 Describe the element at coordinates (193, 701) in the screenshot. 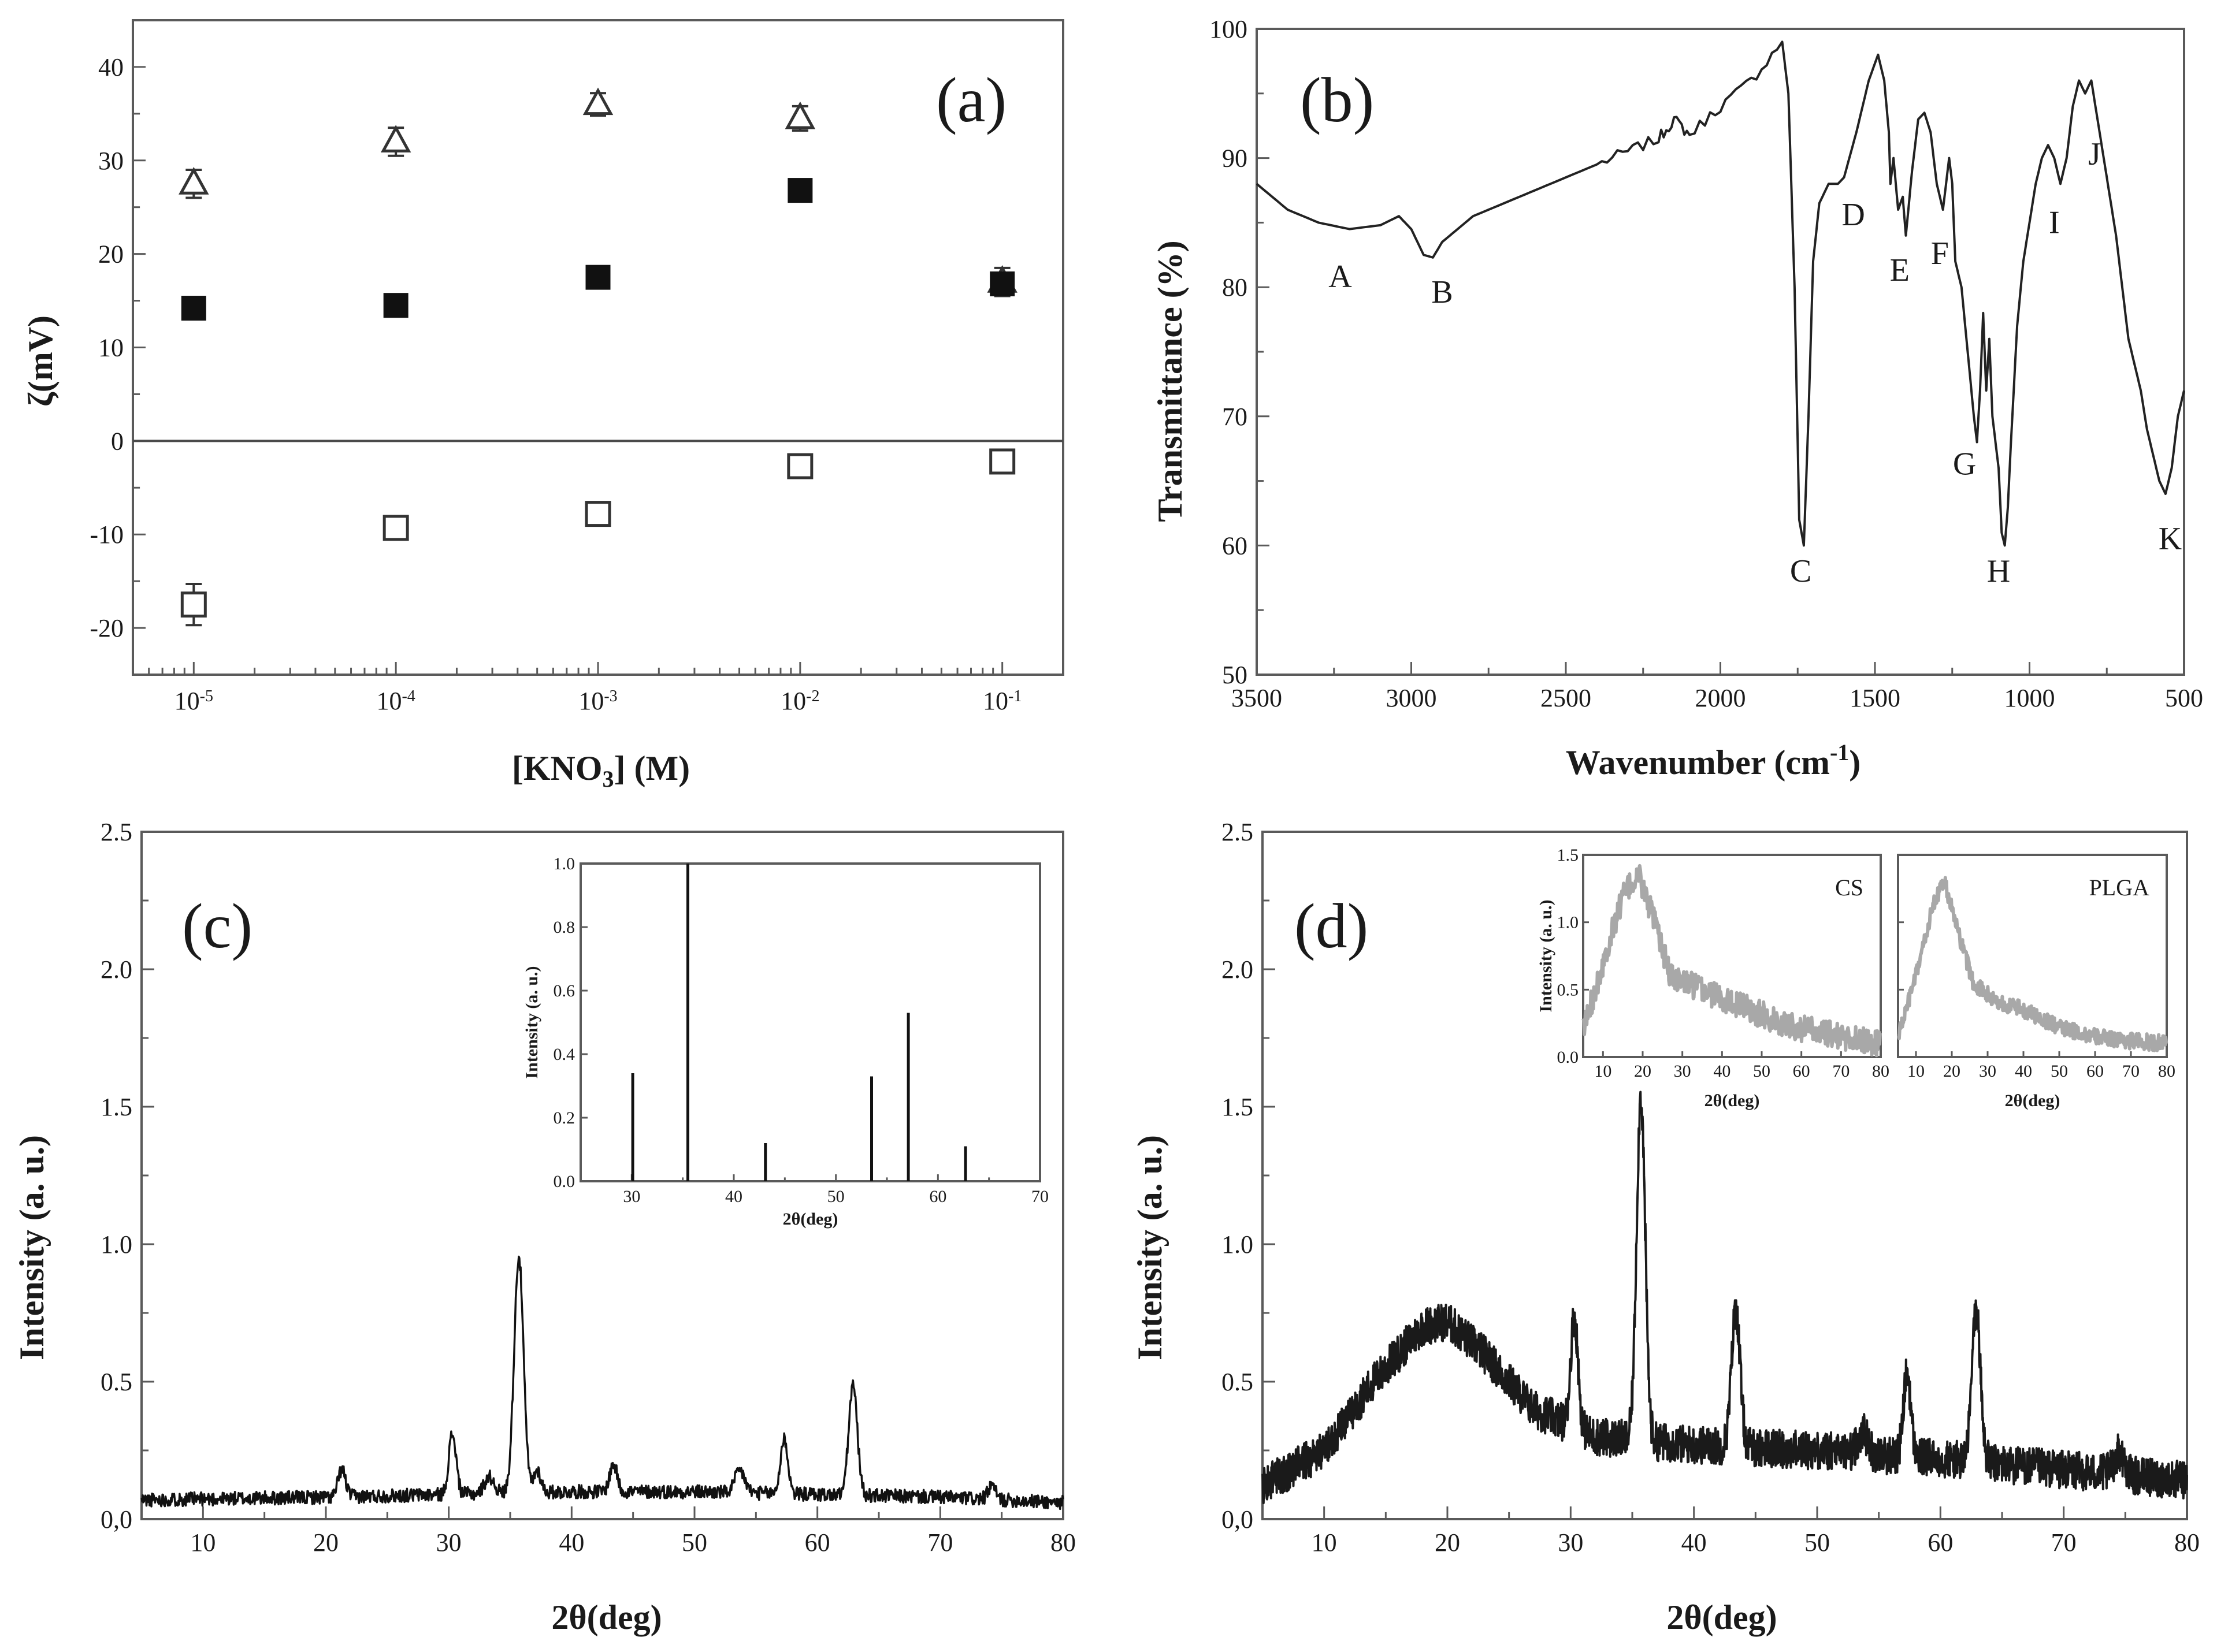

I see `x-tick-label: 10⁻⁵` at that location.